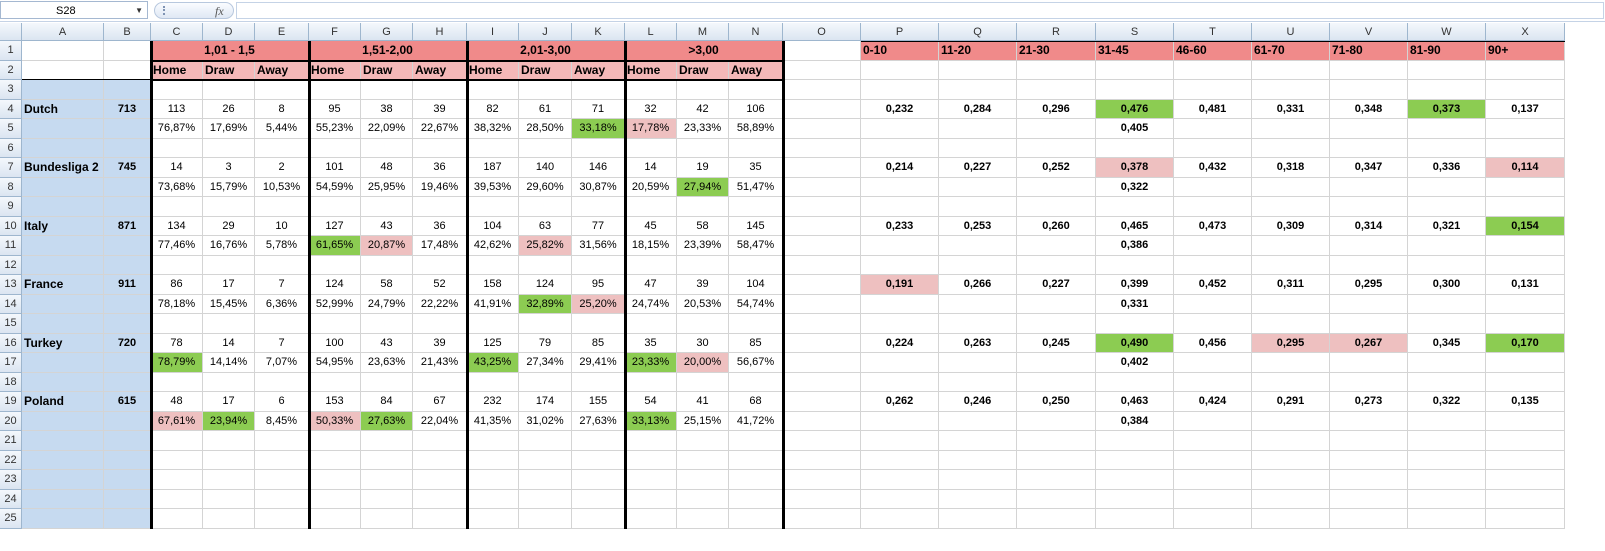  What do you see at coordinates (703, 246) in the screenshot?
I see `percent-cell: 23,39%` at bounding box center [703, 246].